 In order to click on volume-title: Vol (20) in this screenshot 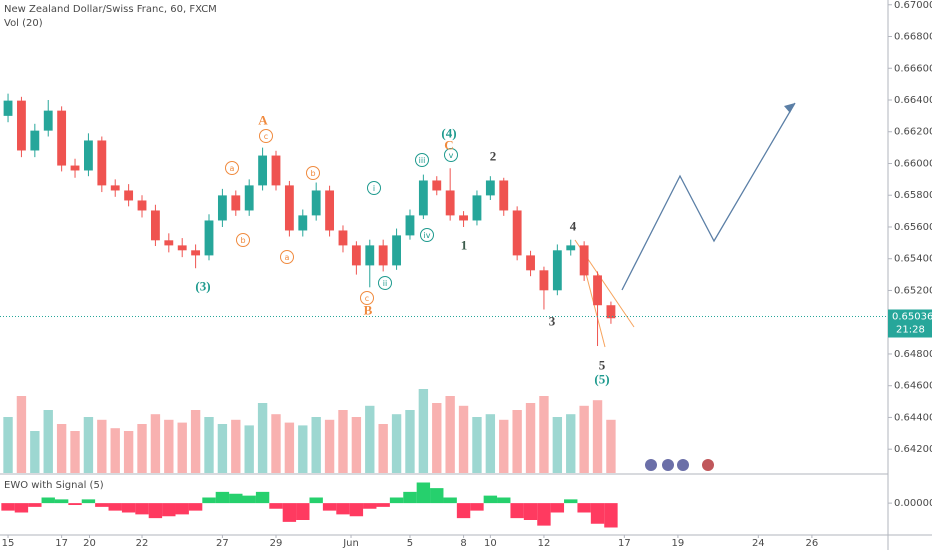, I will do `click(23, 23)`.